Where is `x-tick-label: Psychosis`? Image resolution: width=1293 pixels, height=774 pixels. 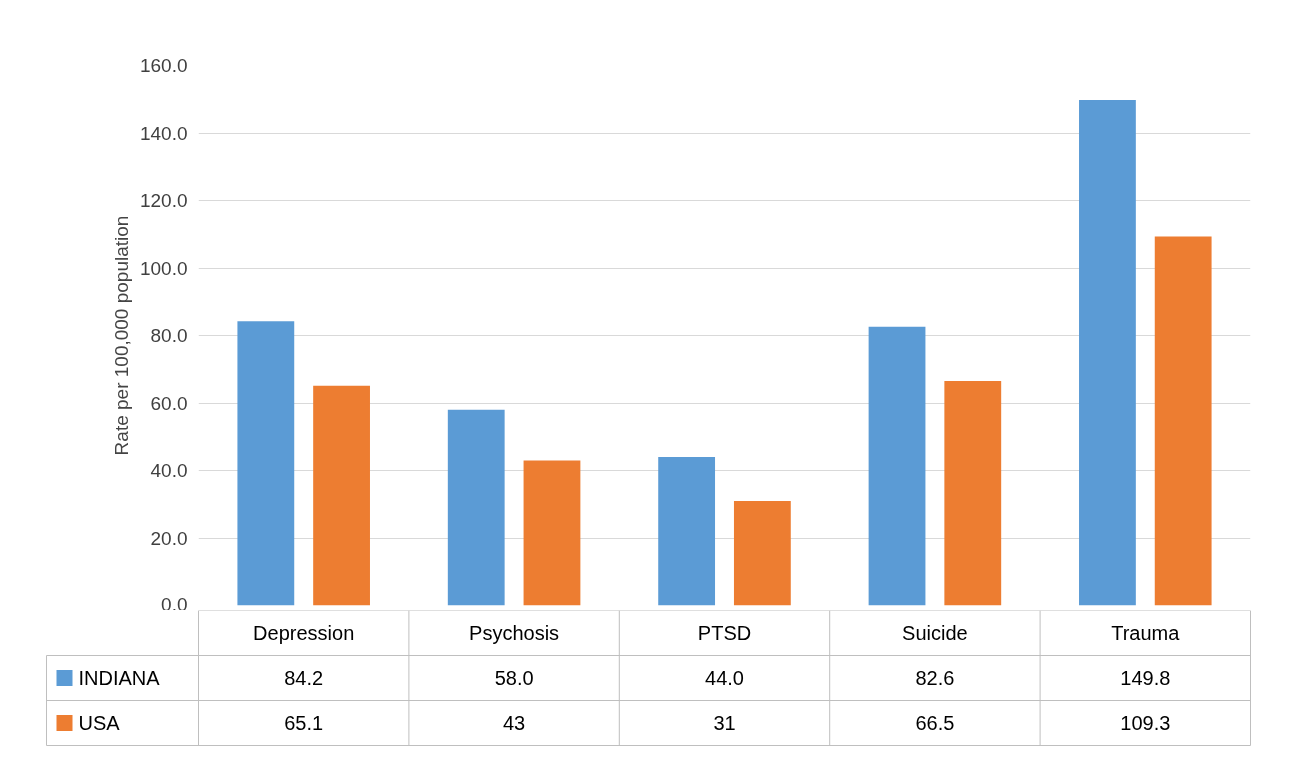
x-tick-label: Psychosis is located at coordinates (514, 633).